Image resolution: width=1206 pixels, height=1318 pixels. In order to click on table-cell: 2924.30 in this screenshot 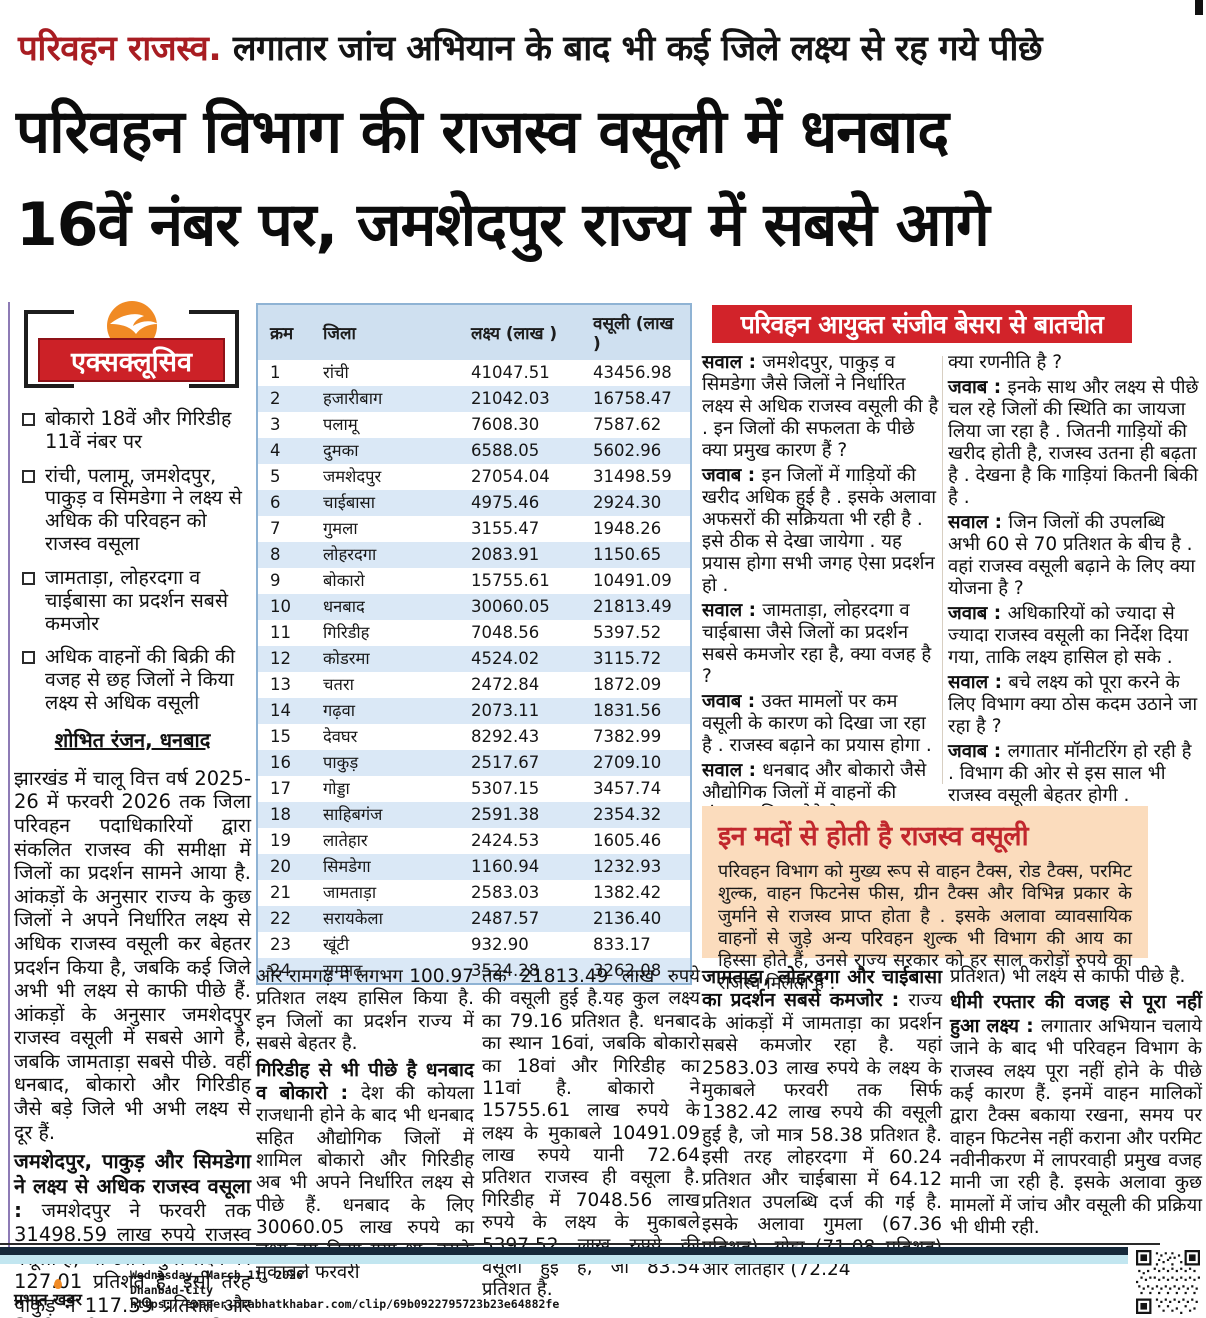, I will do `click(639, 503)`.